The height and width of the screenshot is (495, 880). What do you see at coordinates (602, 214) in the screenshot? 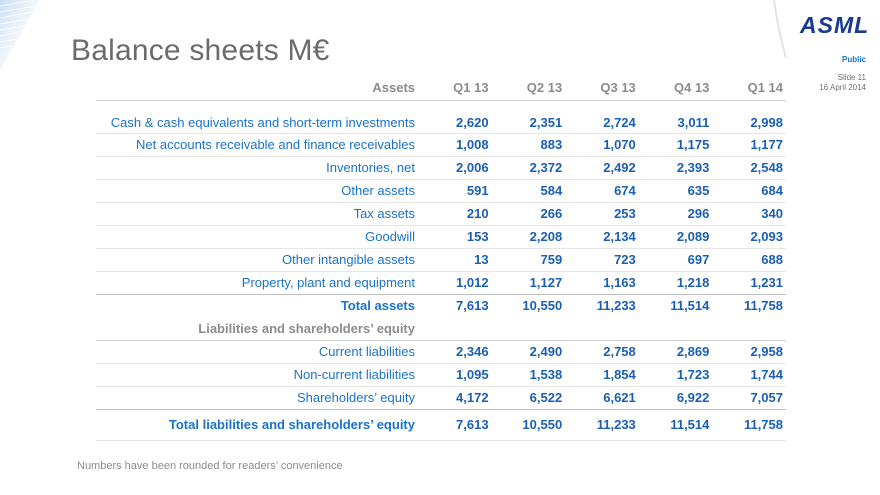
I see `cell-value: 253` at bounding box center [602, 214].